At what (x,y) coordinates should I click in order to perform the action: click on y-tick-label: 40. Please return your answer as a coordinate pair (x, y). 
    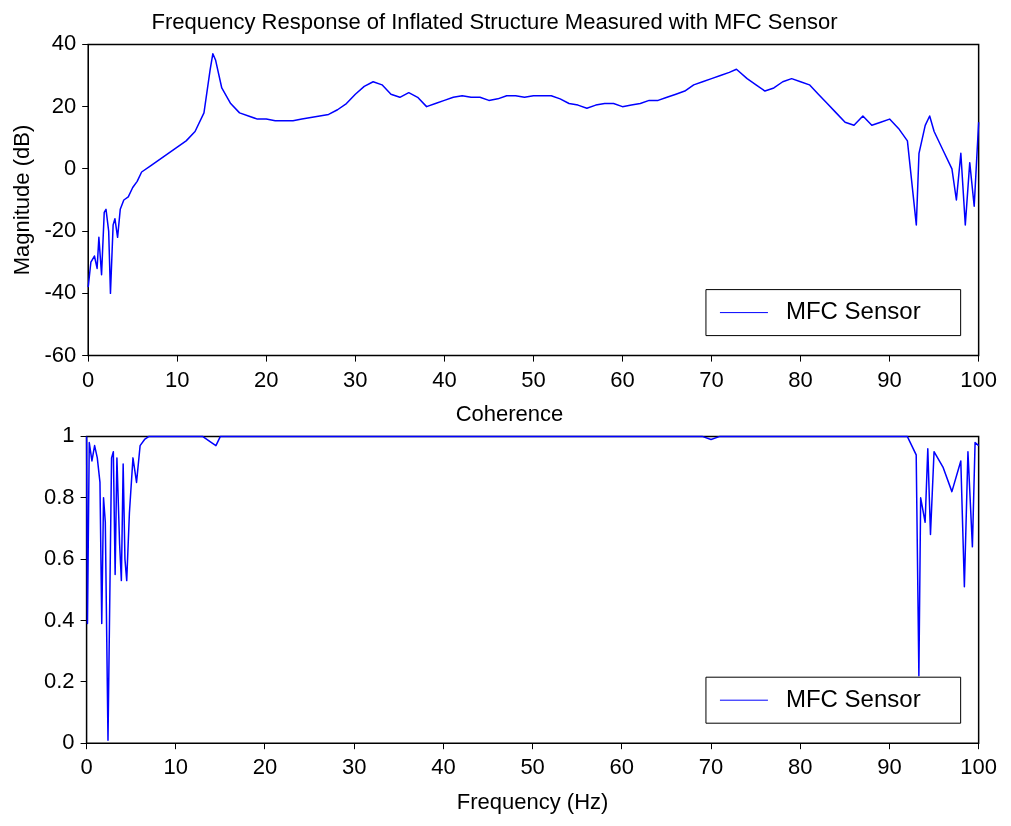
    Looking at the image, I should click on (64, 43).